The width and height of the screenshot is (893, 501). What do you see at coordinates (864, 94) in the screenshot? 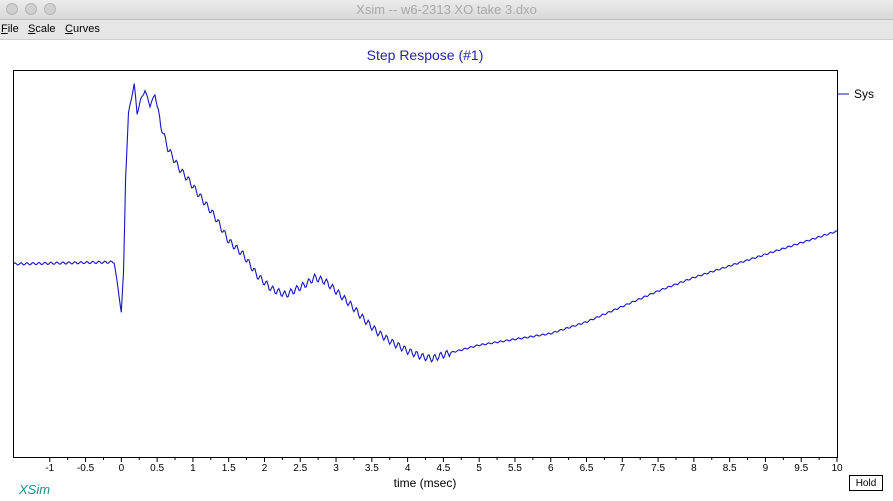
I see `legend-label-sys: Sys` at bounding box center [864, 94].